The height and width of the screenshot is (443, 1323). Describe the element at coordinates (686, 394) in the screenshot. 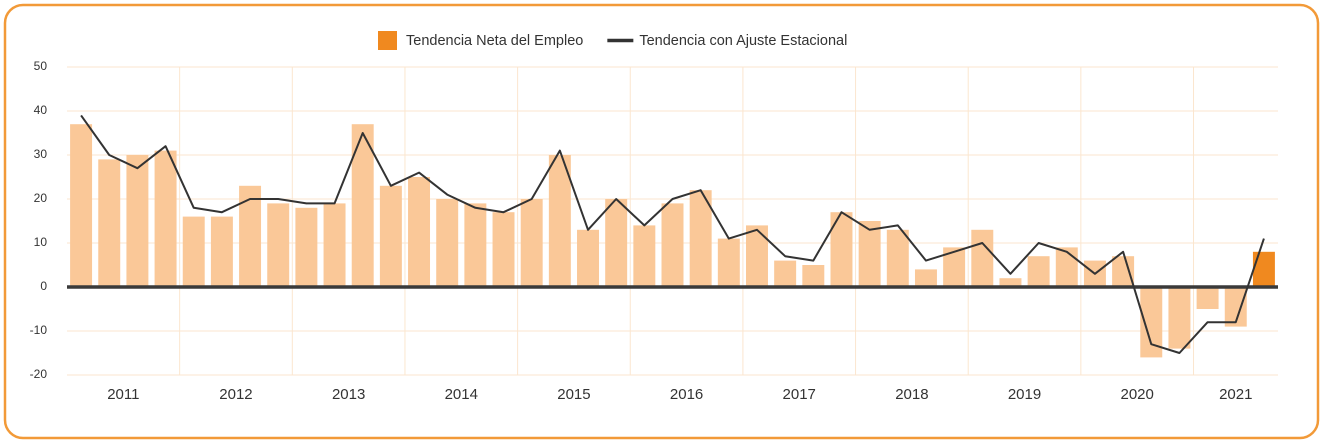

I see `x-tick-label: 2016` at that location.